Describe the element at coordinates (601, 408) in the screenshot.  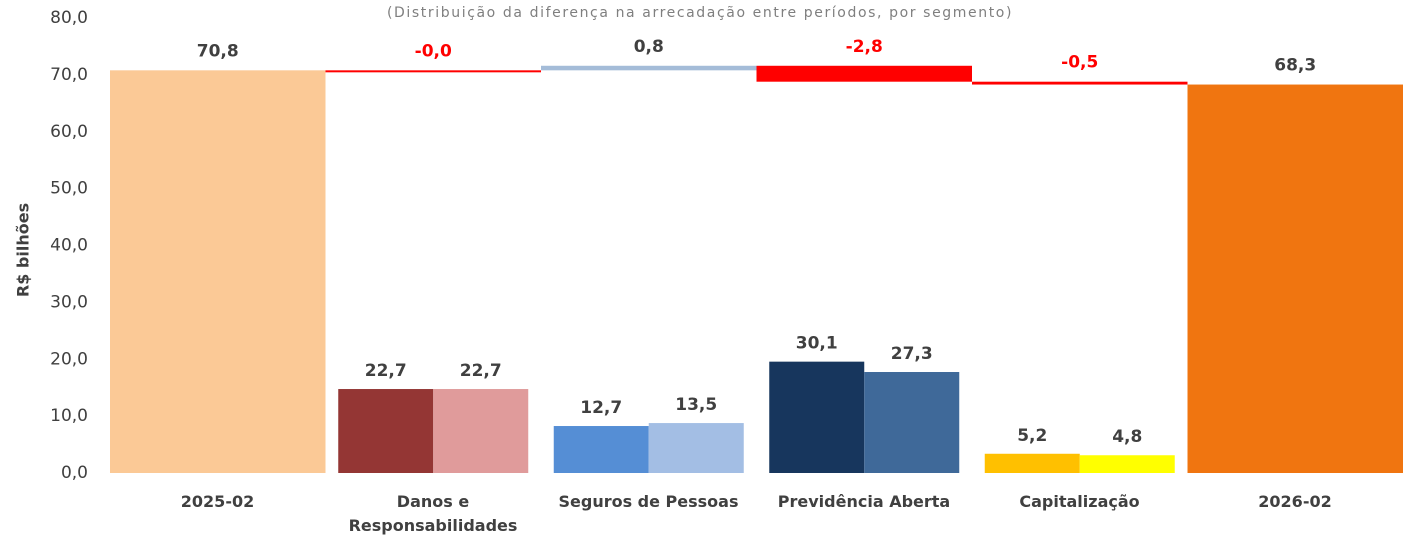
I see `data-label: 12,7` at that location.